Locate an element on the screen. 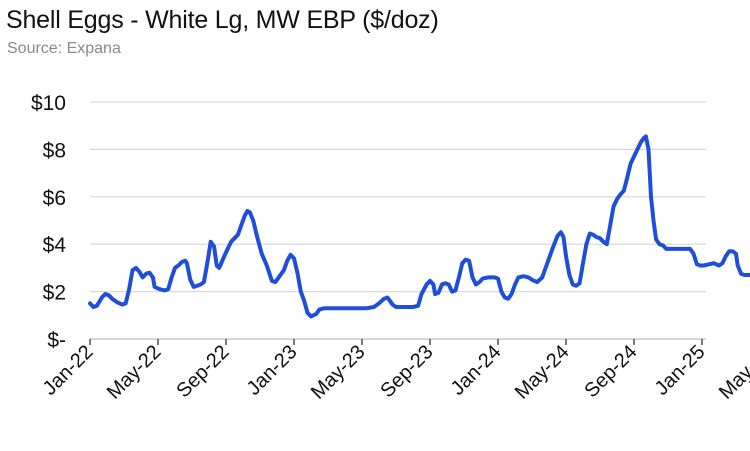 This screenshot has width=750, height=451. y-tick-label: $10 is located at coordinates (48, 103).